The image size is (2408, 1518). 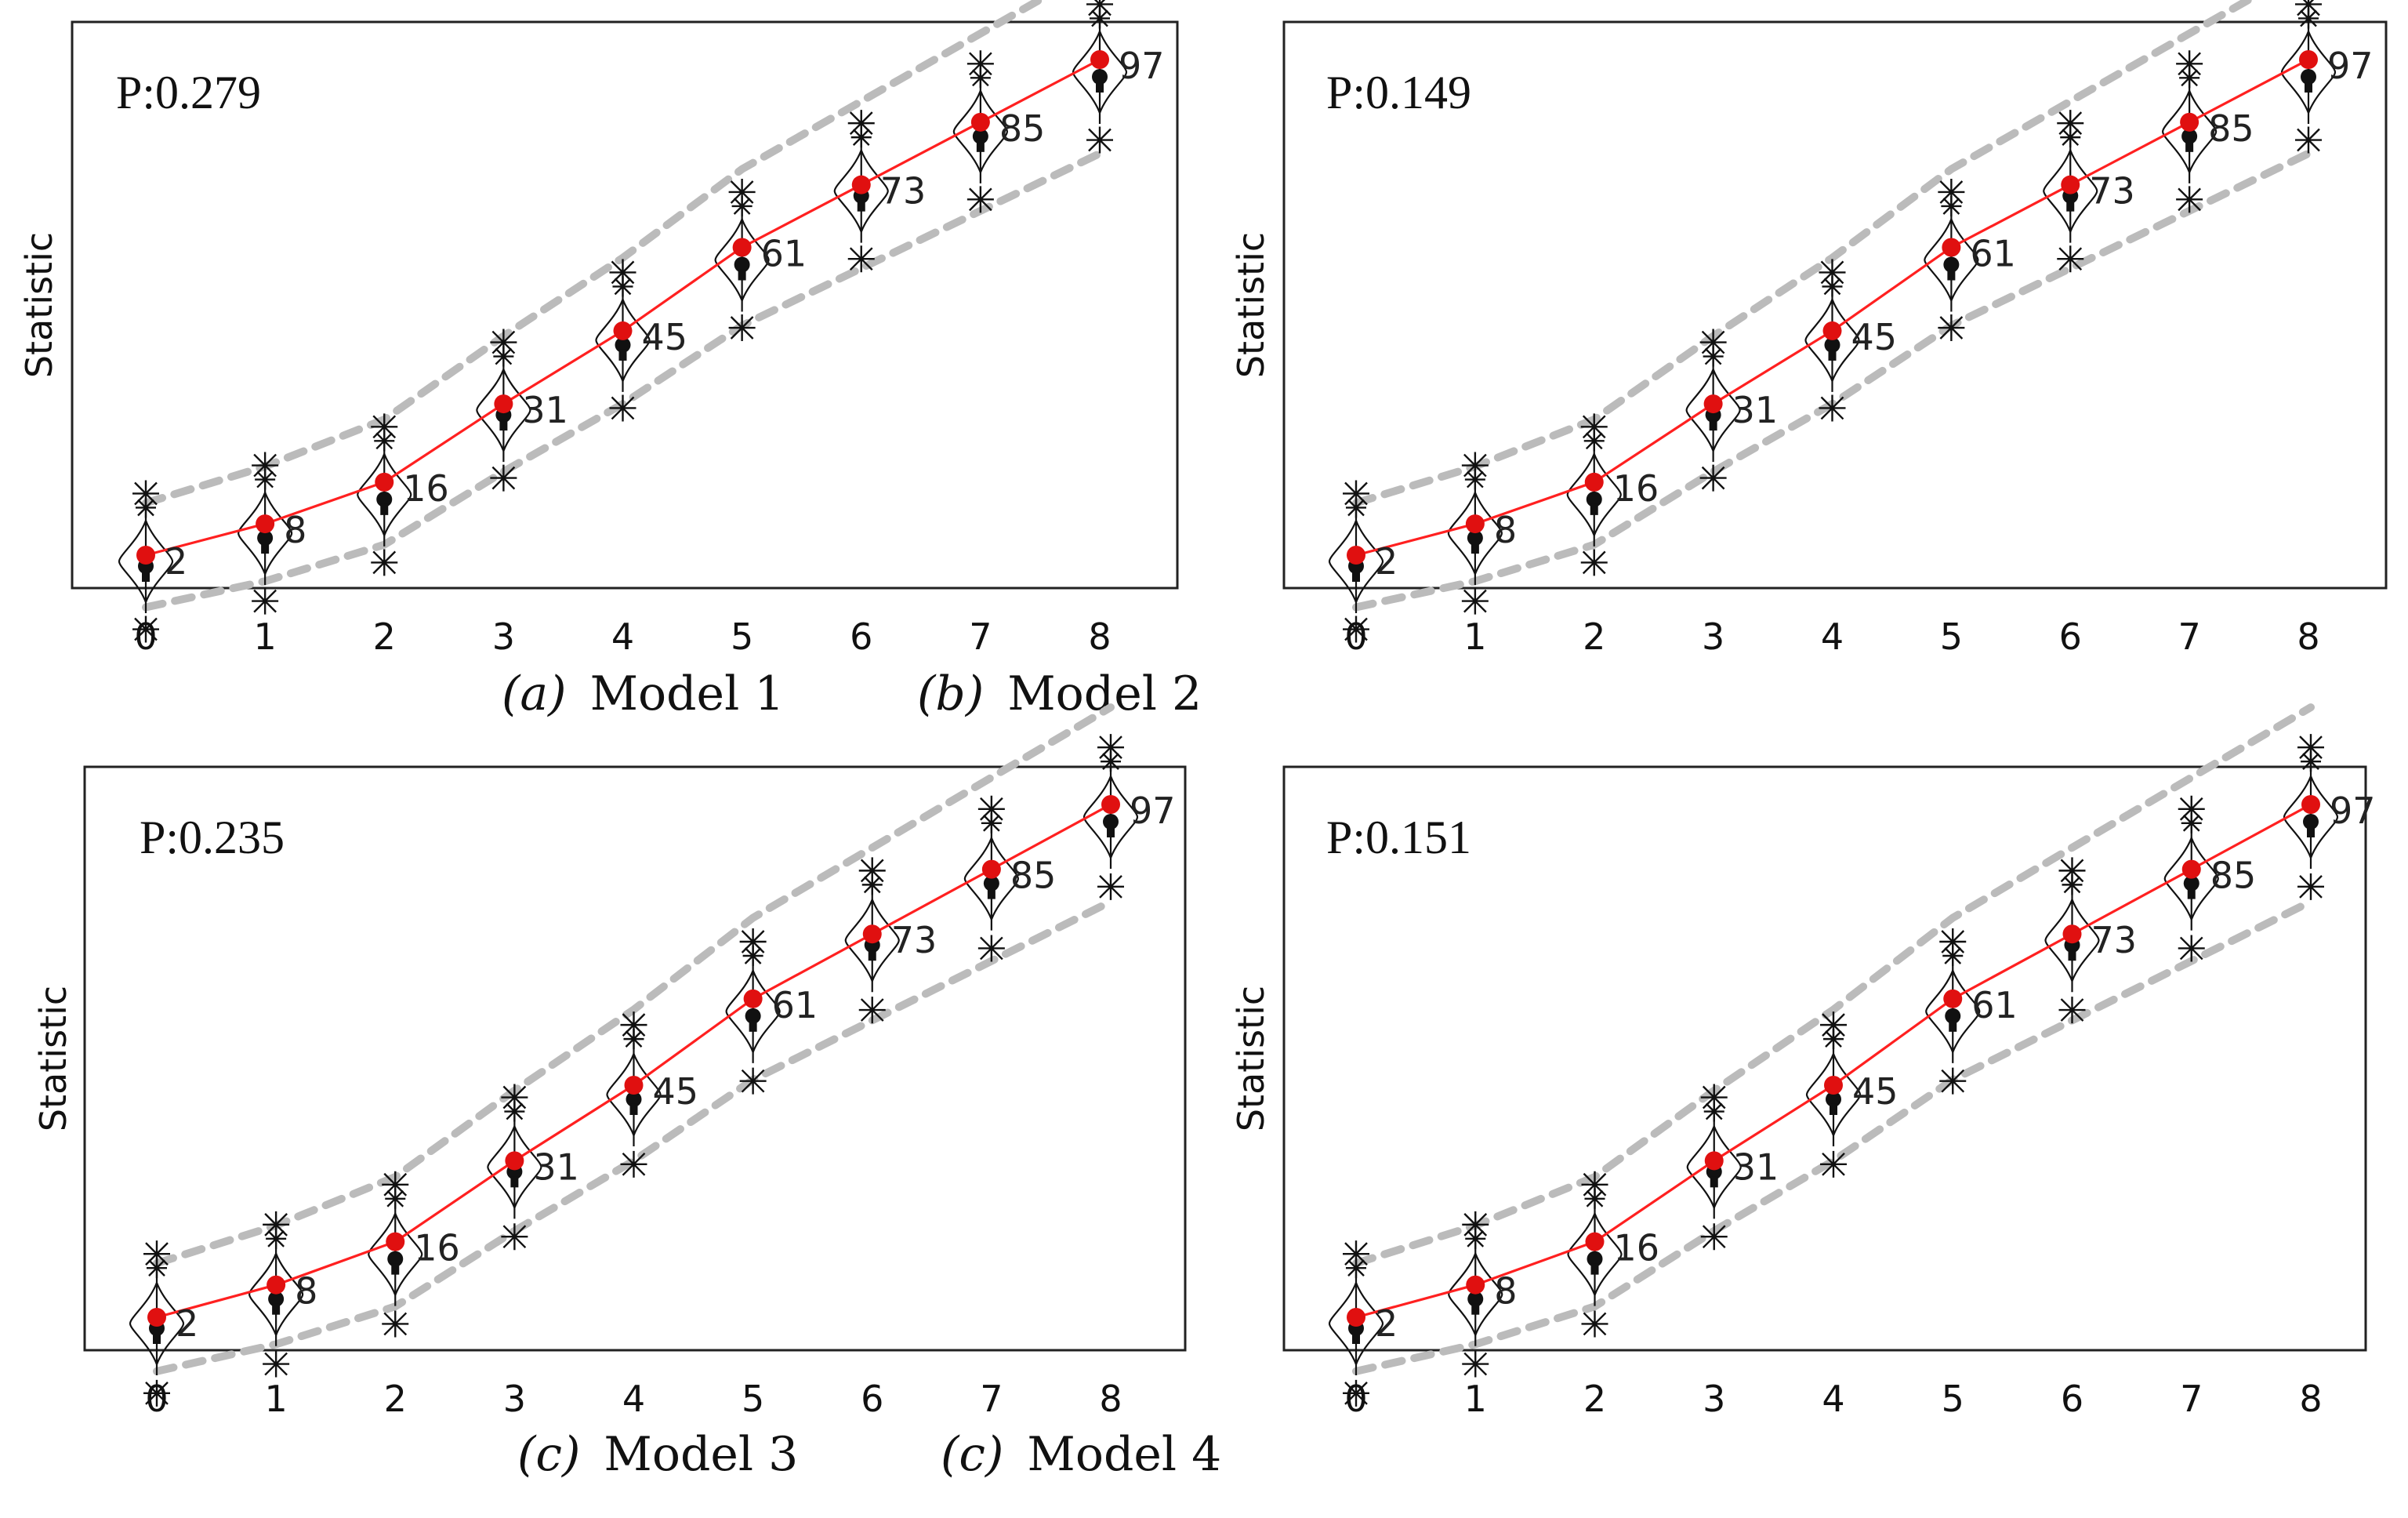 I want to click on x-tick-label: 2, so click(x=1594, y=637).